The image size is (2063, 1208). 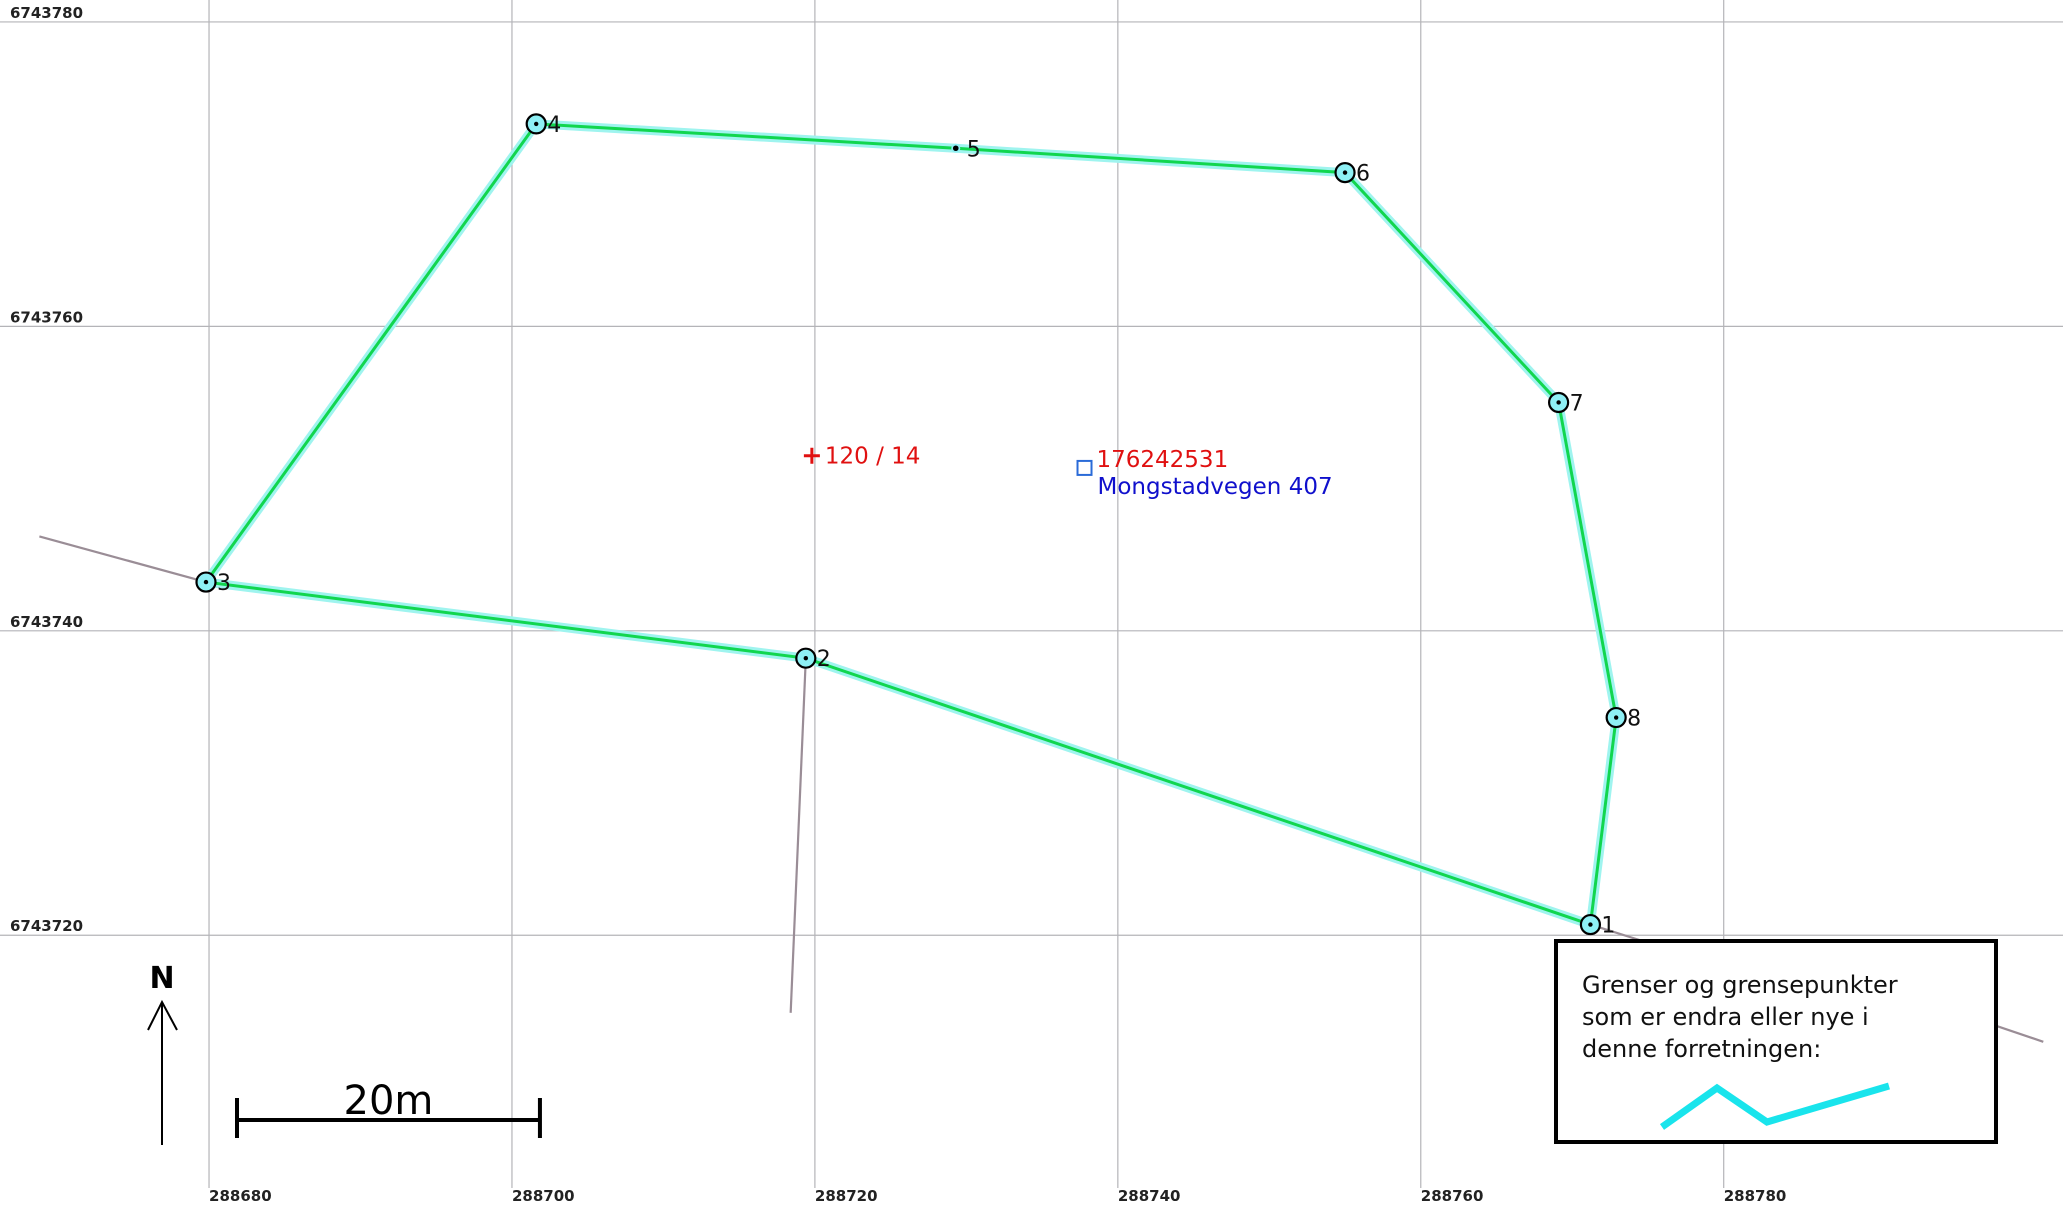 I want to click on y-coordinate-label: 6743780, so click(x=46, y=13).